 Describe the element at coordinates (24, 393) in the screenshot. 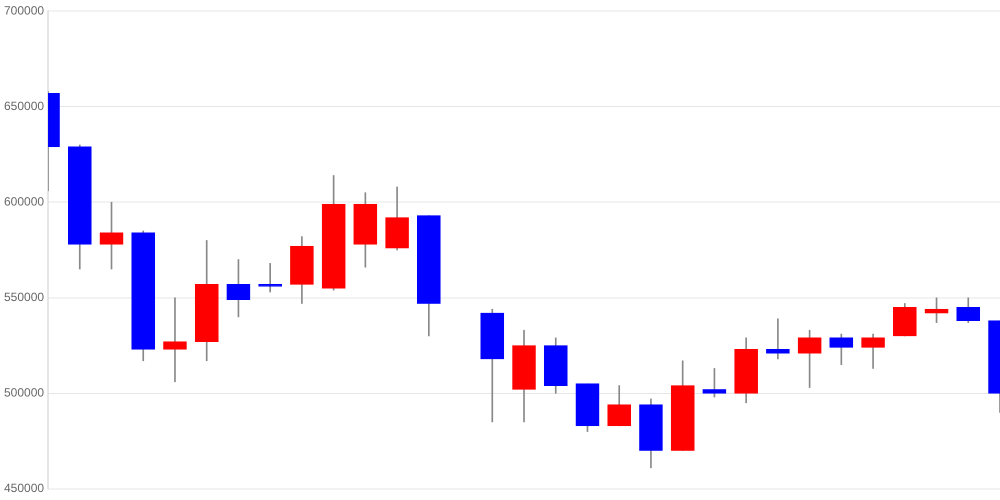

I see `y-tick-label: 500000` at that location.